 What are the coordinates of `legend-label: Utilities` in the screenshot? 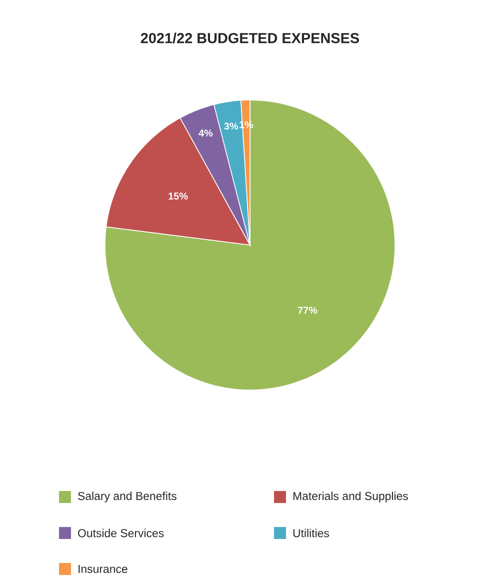 It's located at (311, 533).